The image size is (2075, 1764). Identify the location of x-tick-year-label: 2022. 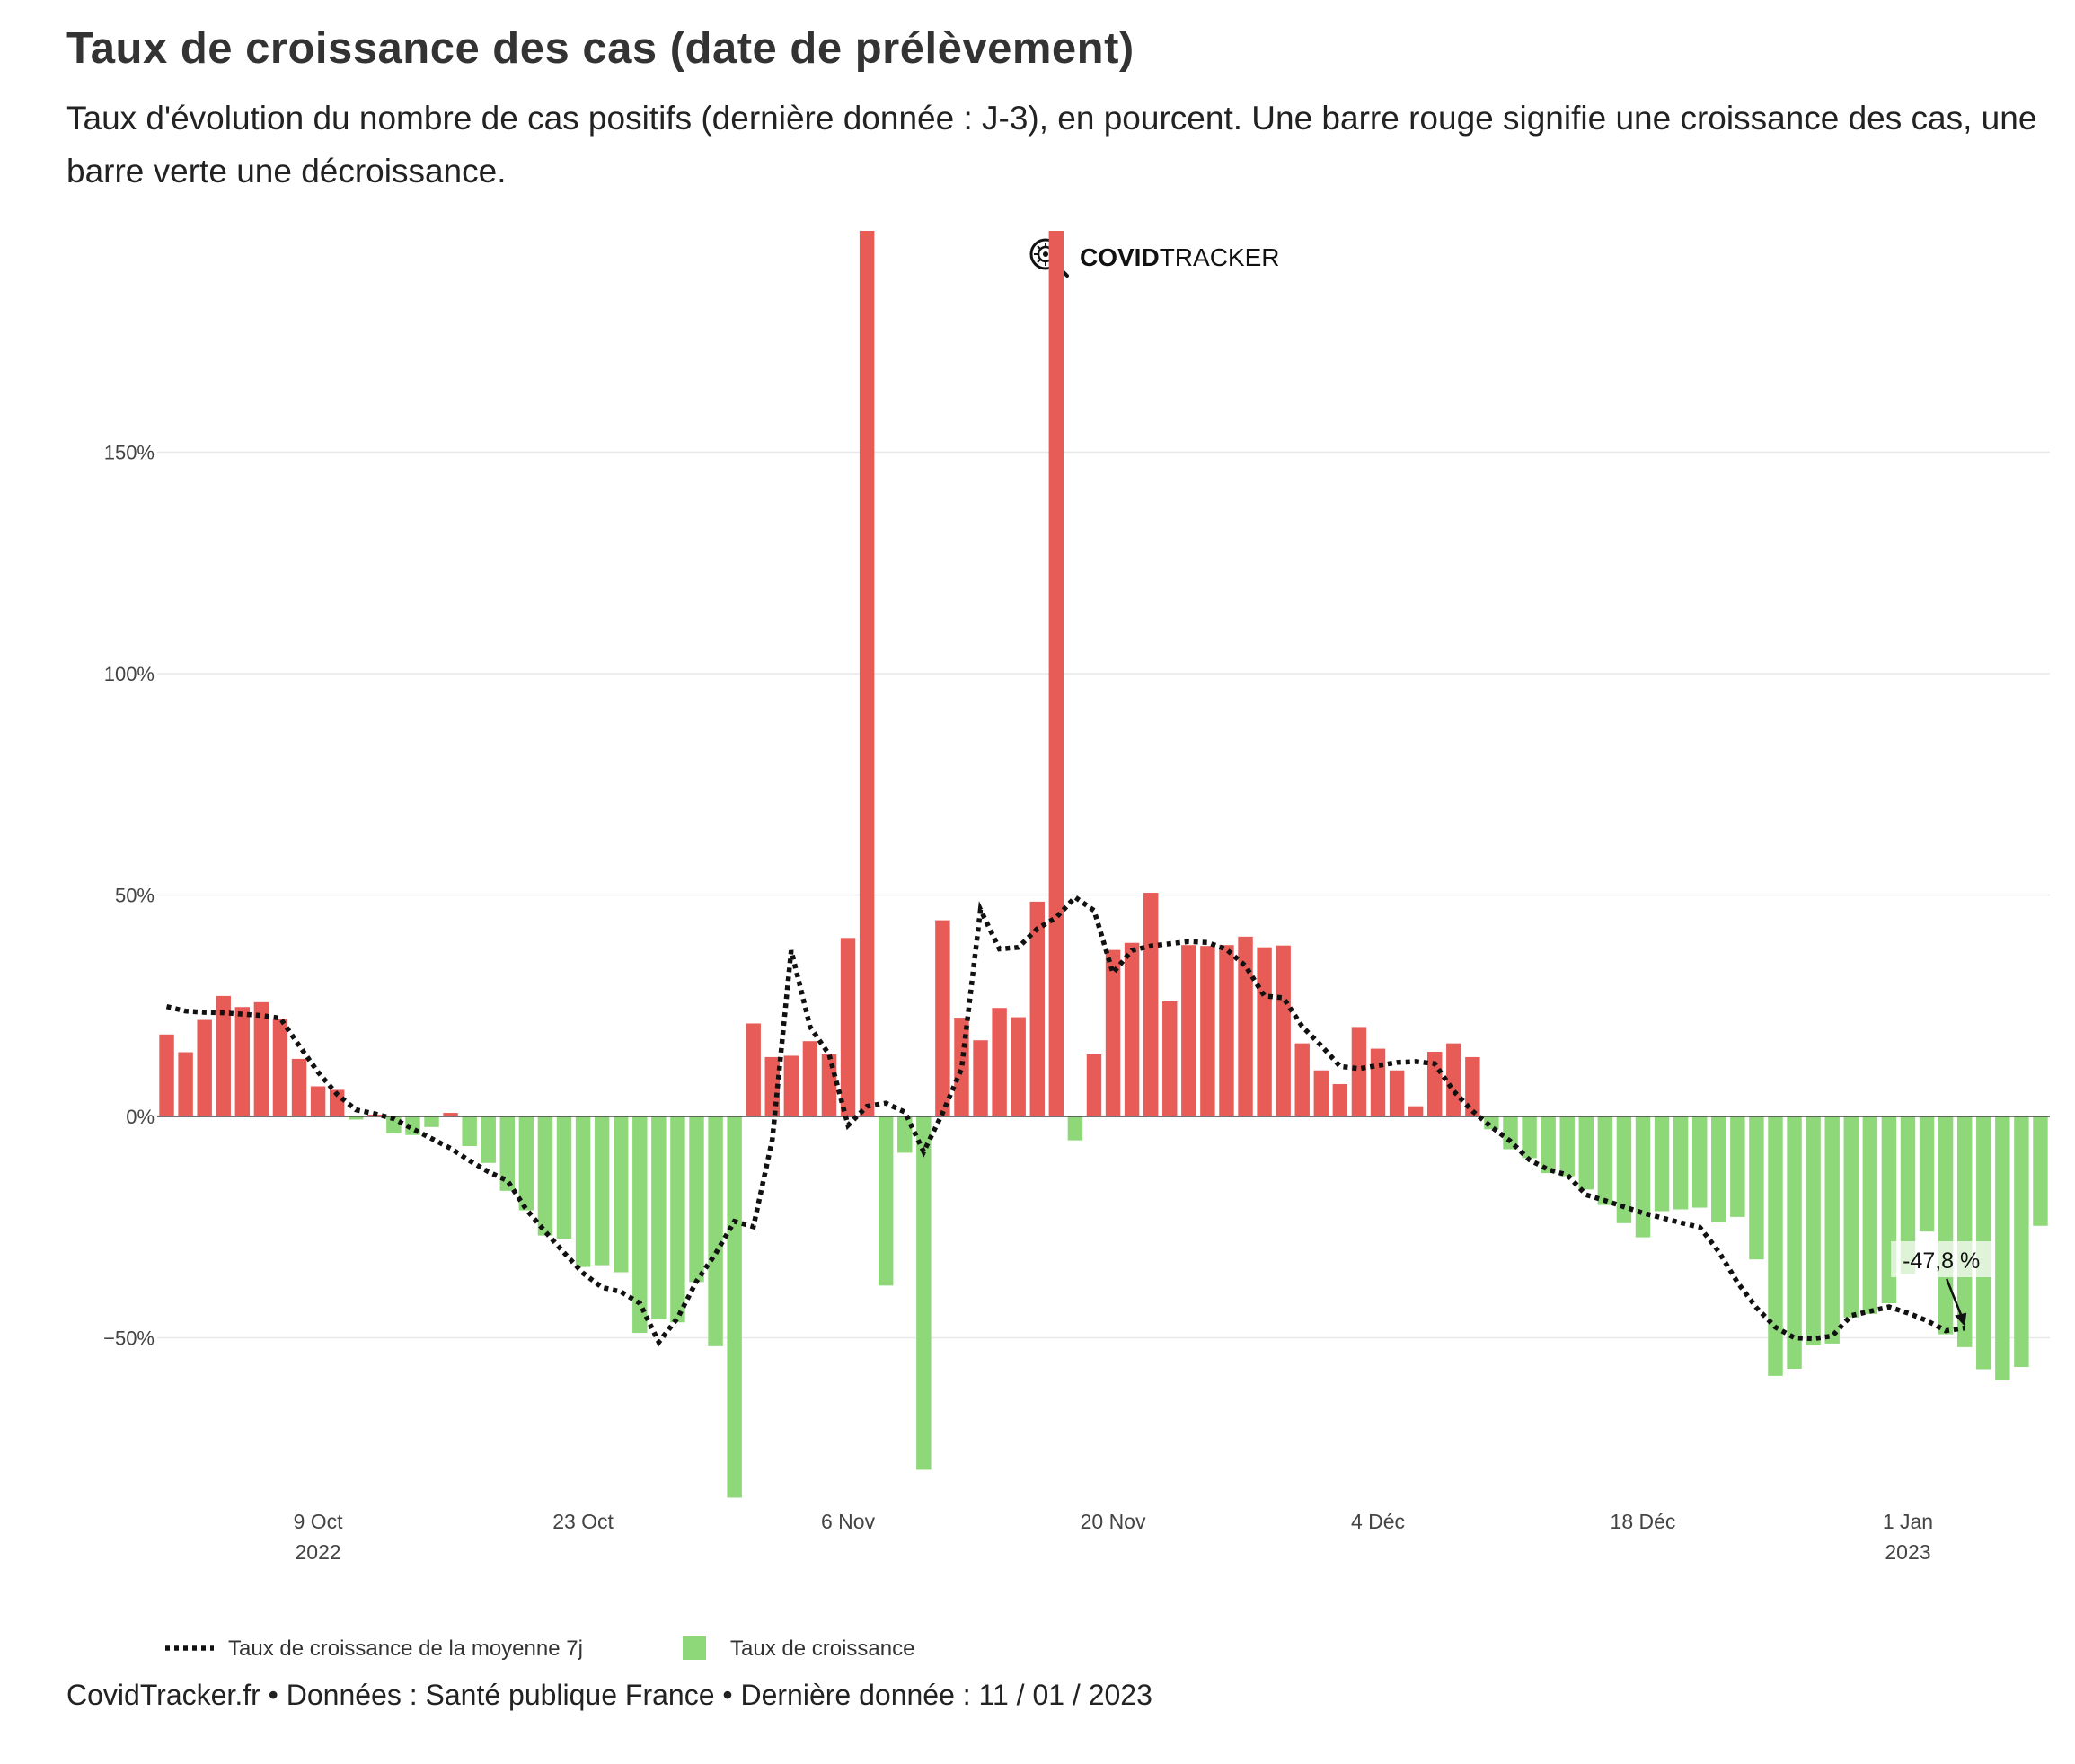
(318, 1552).